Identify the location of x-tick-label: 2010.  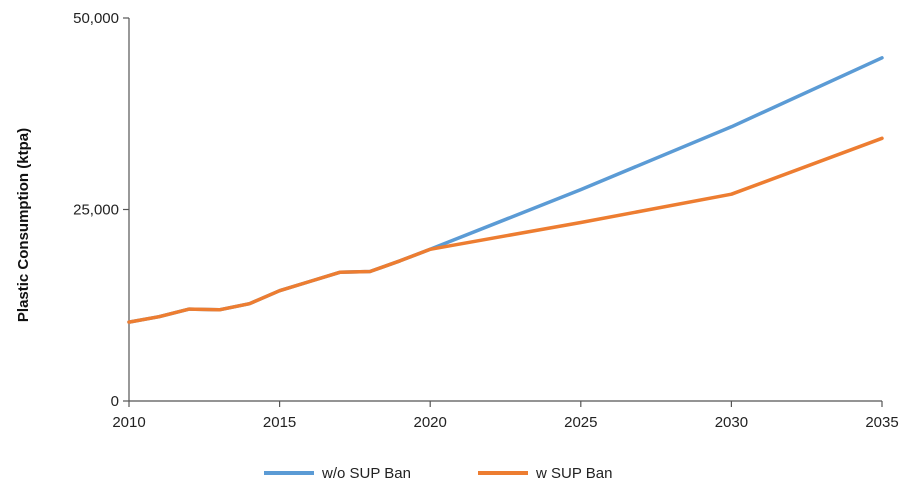
(128, 422).